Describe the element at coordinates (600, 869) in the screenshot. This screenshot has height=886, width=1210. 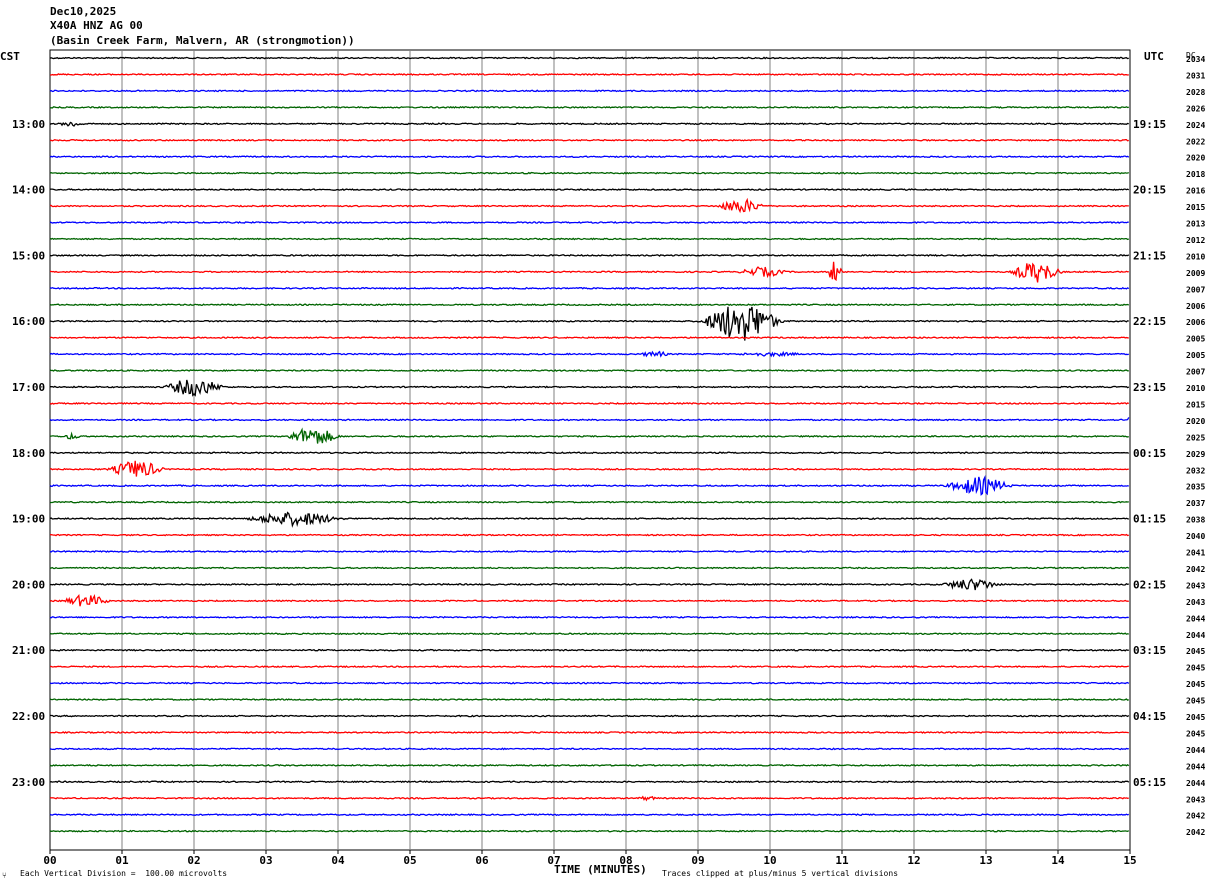
I see `x-axis-label: TIME (MINUTES)` at that location.